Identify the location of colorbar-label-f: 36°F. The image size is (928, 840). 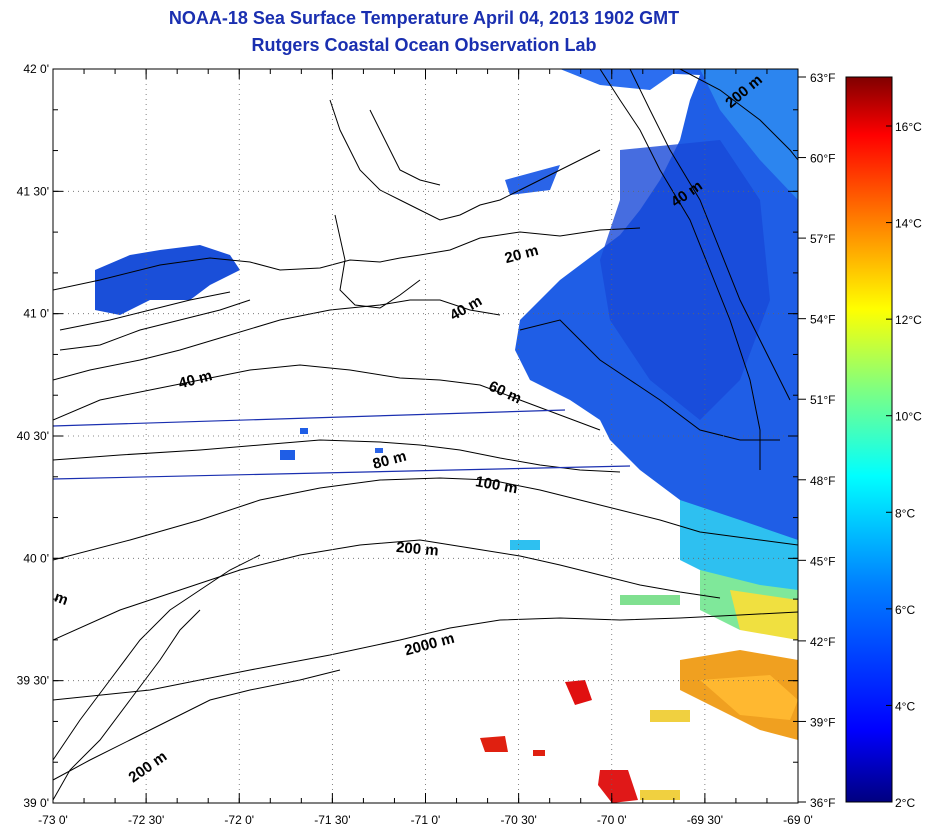
(822, 803).